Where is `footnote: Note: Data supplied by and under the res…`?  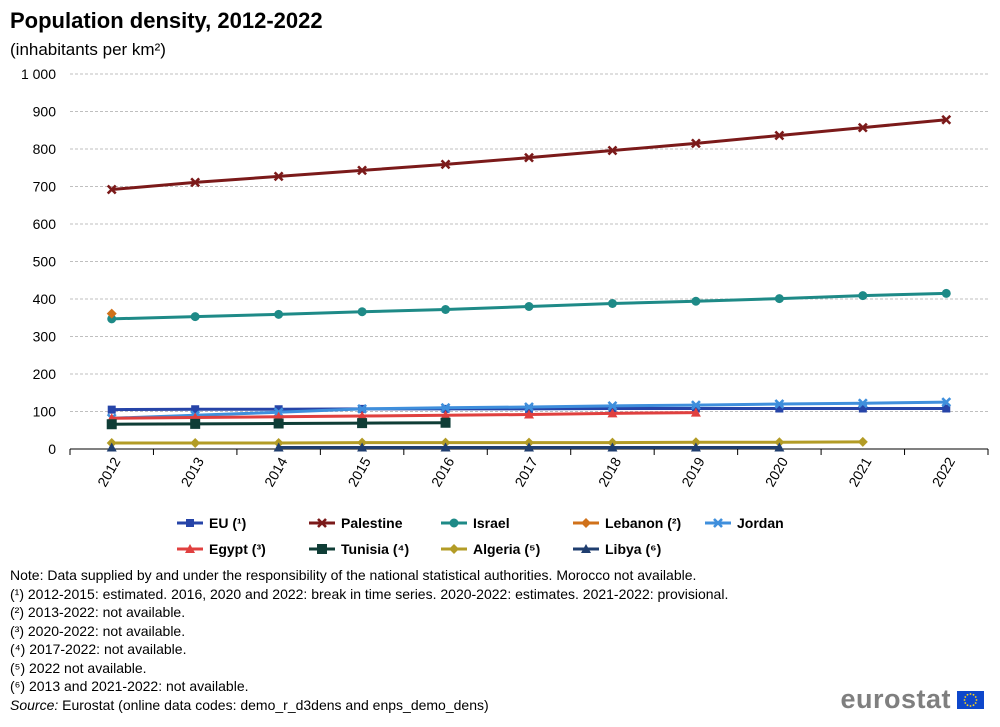 footnote: Note: Data supplied by and under the res… is located at coordinates (353, 575).